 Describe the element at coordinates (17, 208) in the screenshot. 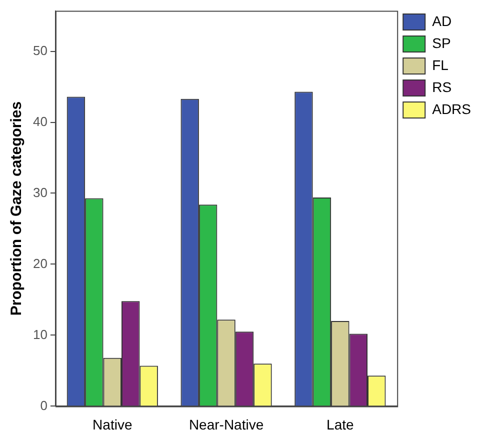

I see `y-axis-title: Proportion of Gaze categories` at that location.